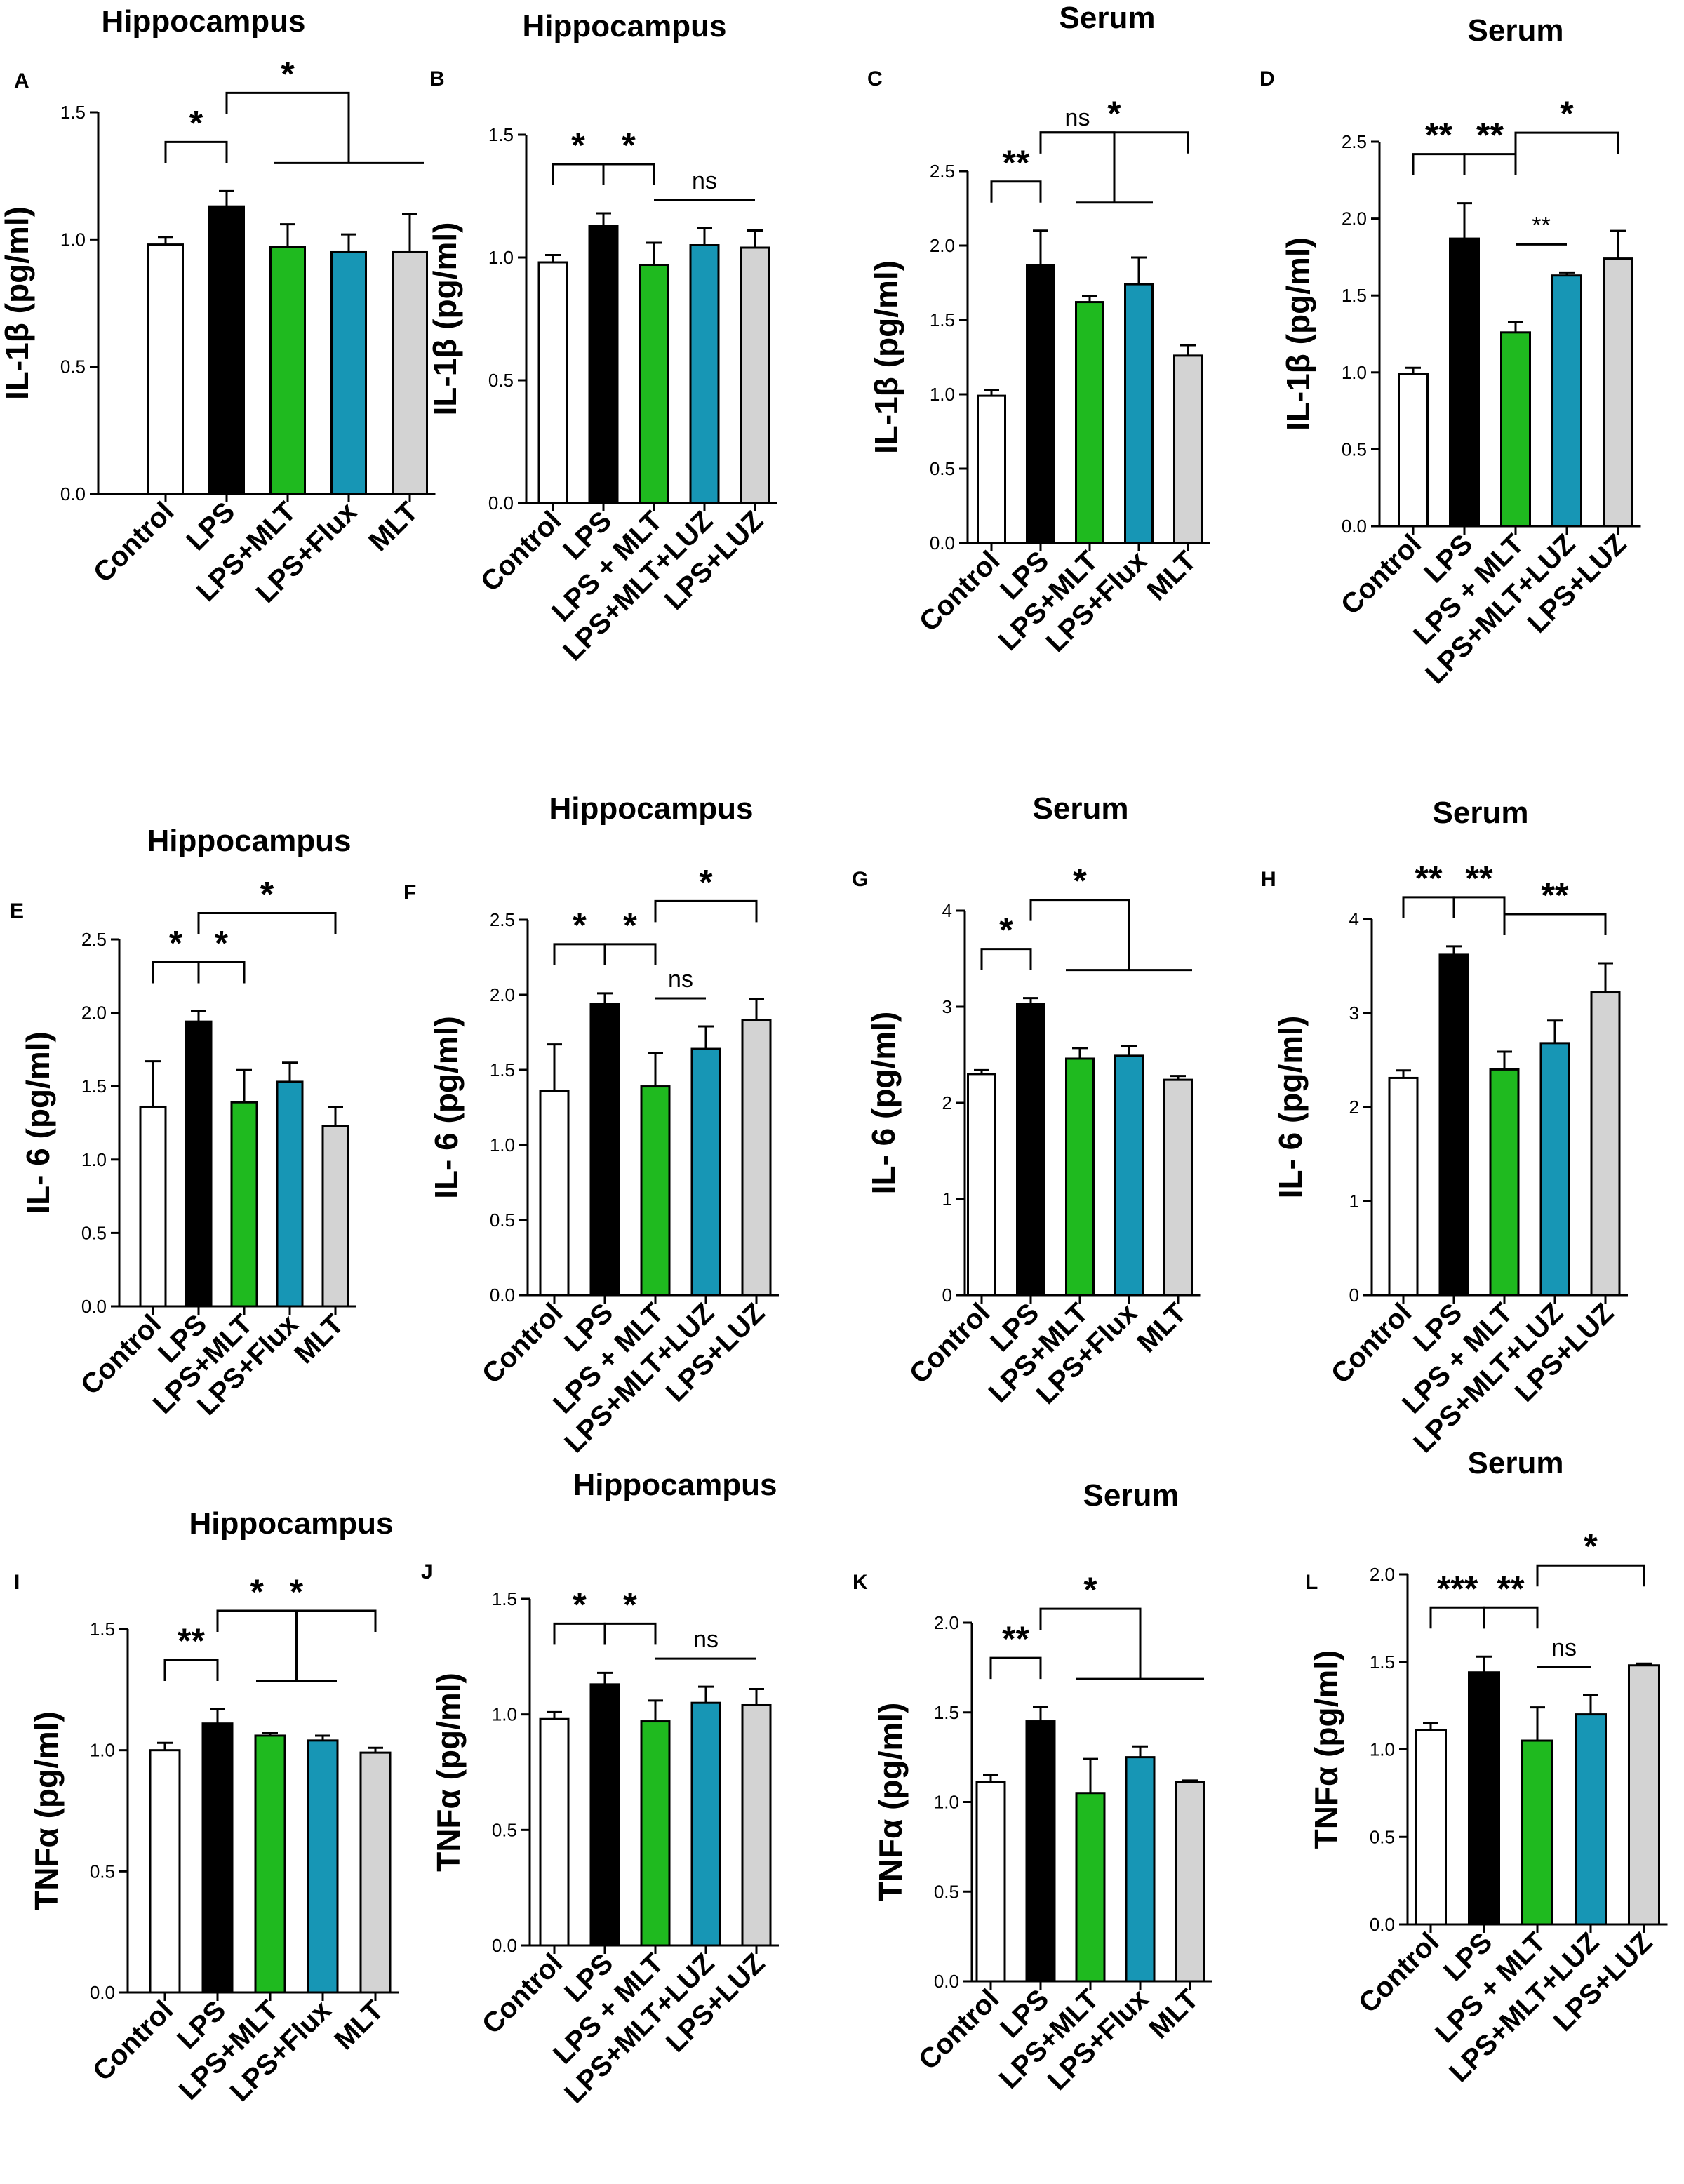 The width and height of the screenshot is (1684, 2184). Describe the element at coordinates (1457, 1588) in the screenshot. I see `significance-label: ***` at that location.